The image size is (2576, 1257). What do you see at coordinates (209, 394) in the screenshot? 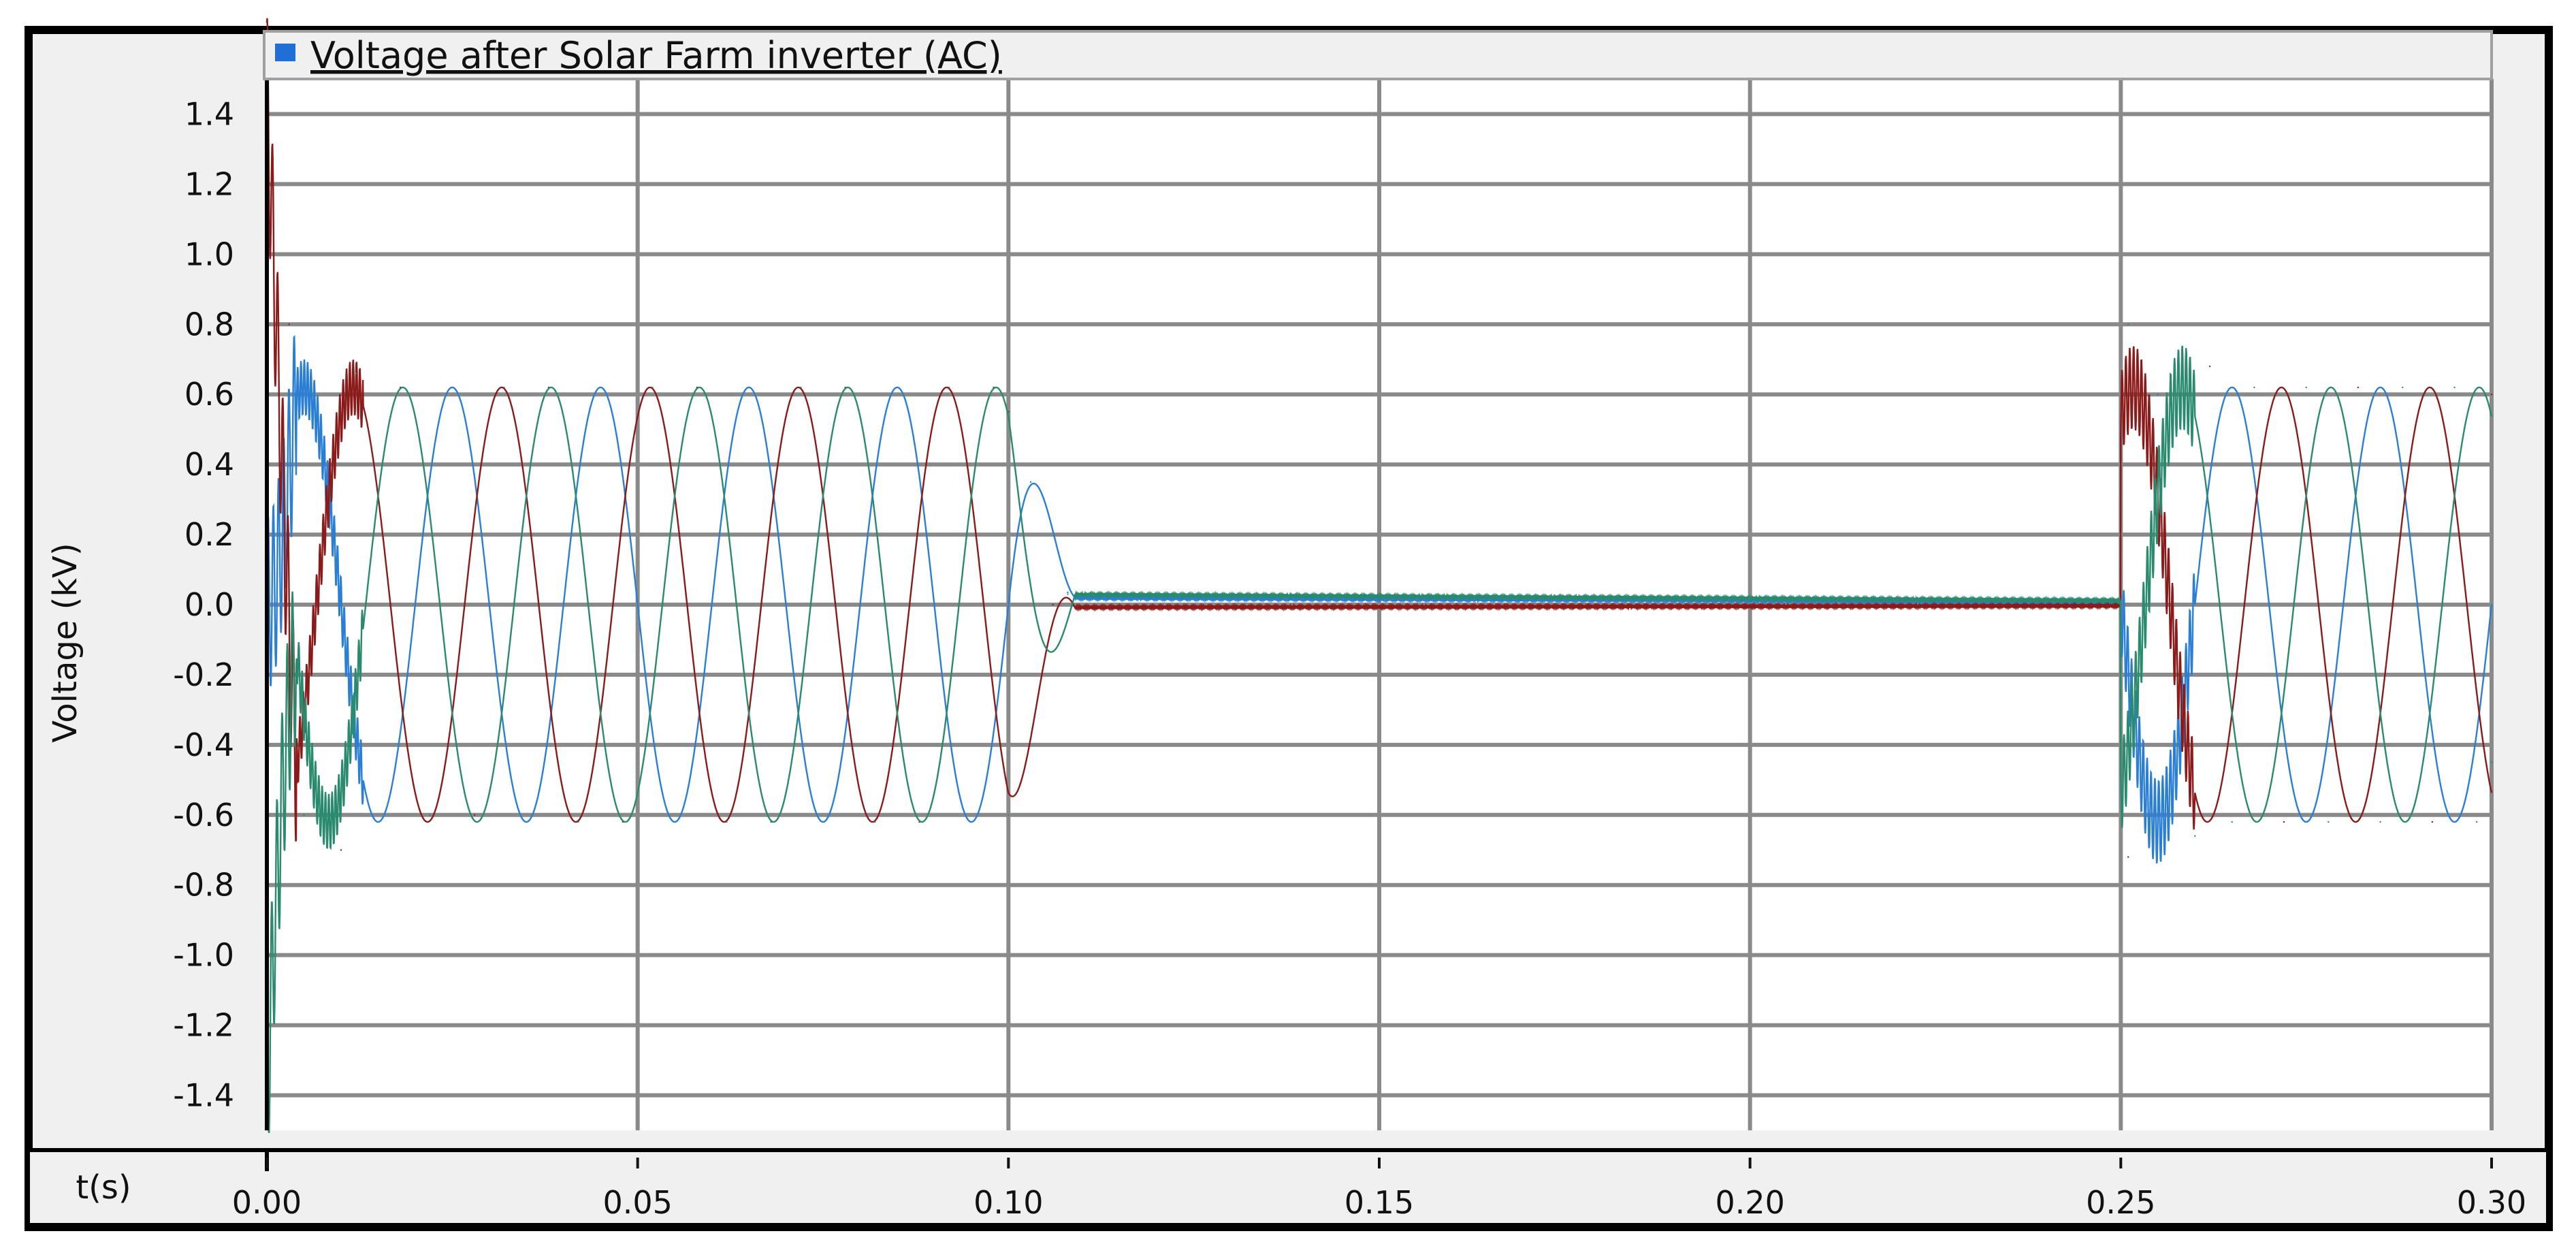
I see `y-tick-label: 0.6` at bounding box center [209, 394].